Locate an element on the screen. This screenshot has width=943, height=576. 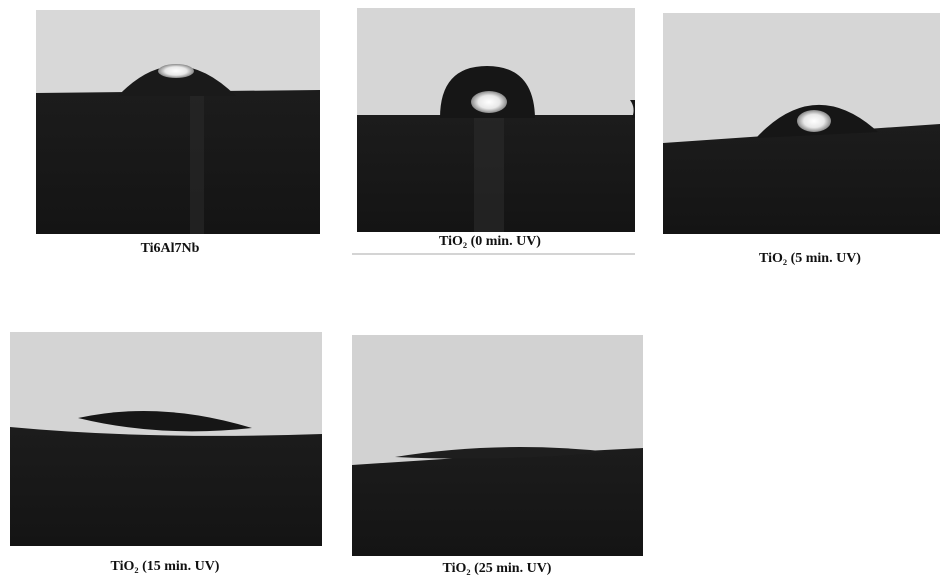
caption: TiO₂ (25 min. UV) is located at coordinates (497, 568).